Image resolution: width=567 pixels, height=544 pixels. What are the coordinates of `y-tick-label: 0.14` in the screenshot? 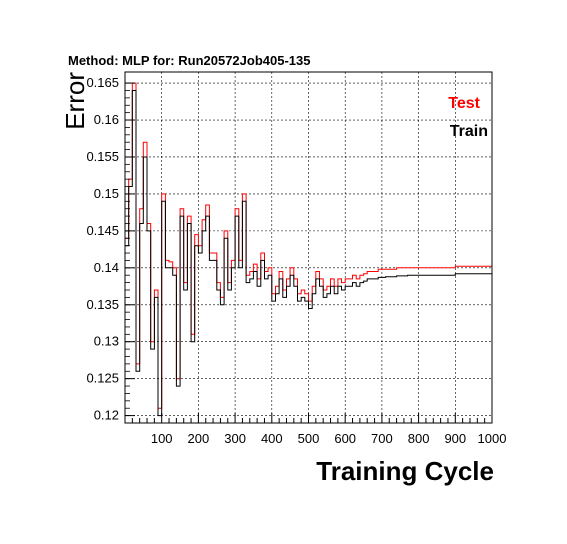 It's located at (106, 267).